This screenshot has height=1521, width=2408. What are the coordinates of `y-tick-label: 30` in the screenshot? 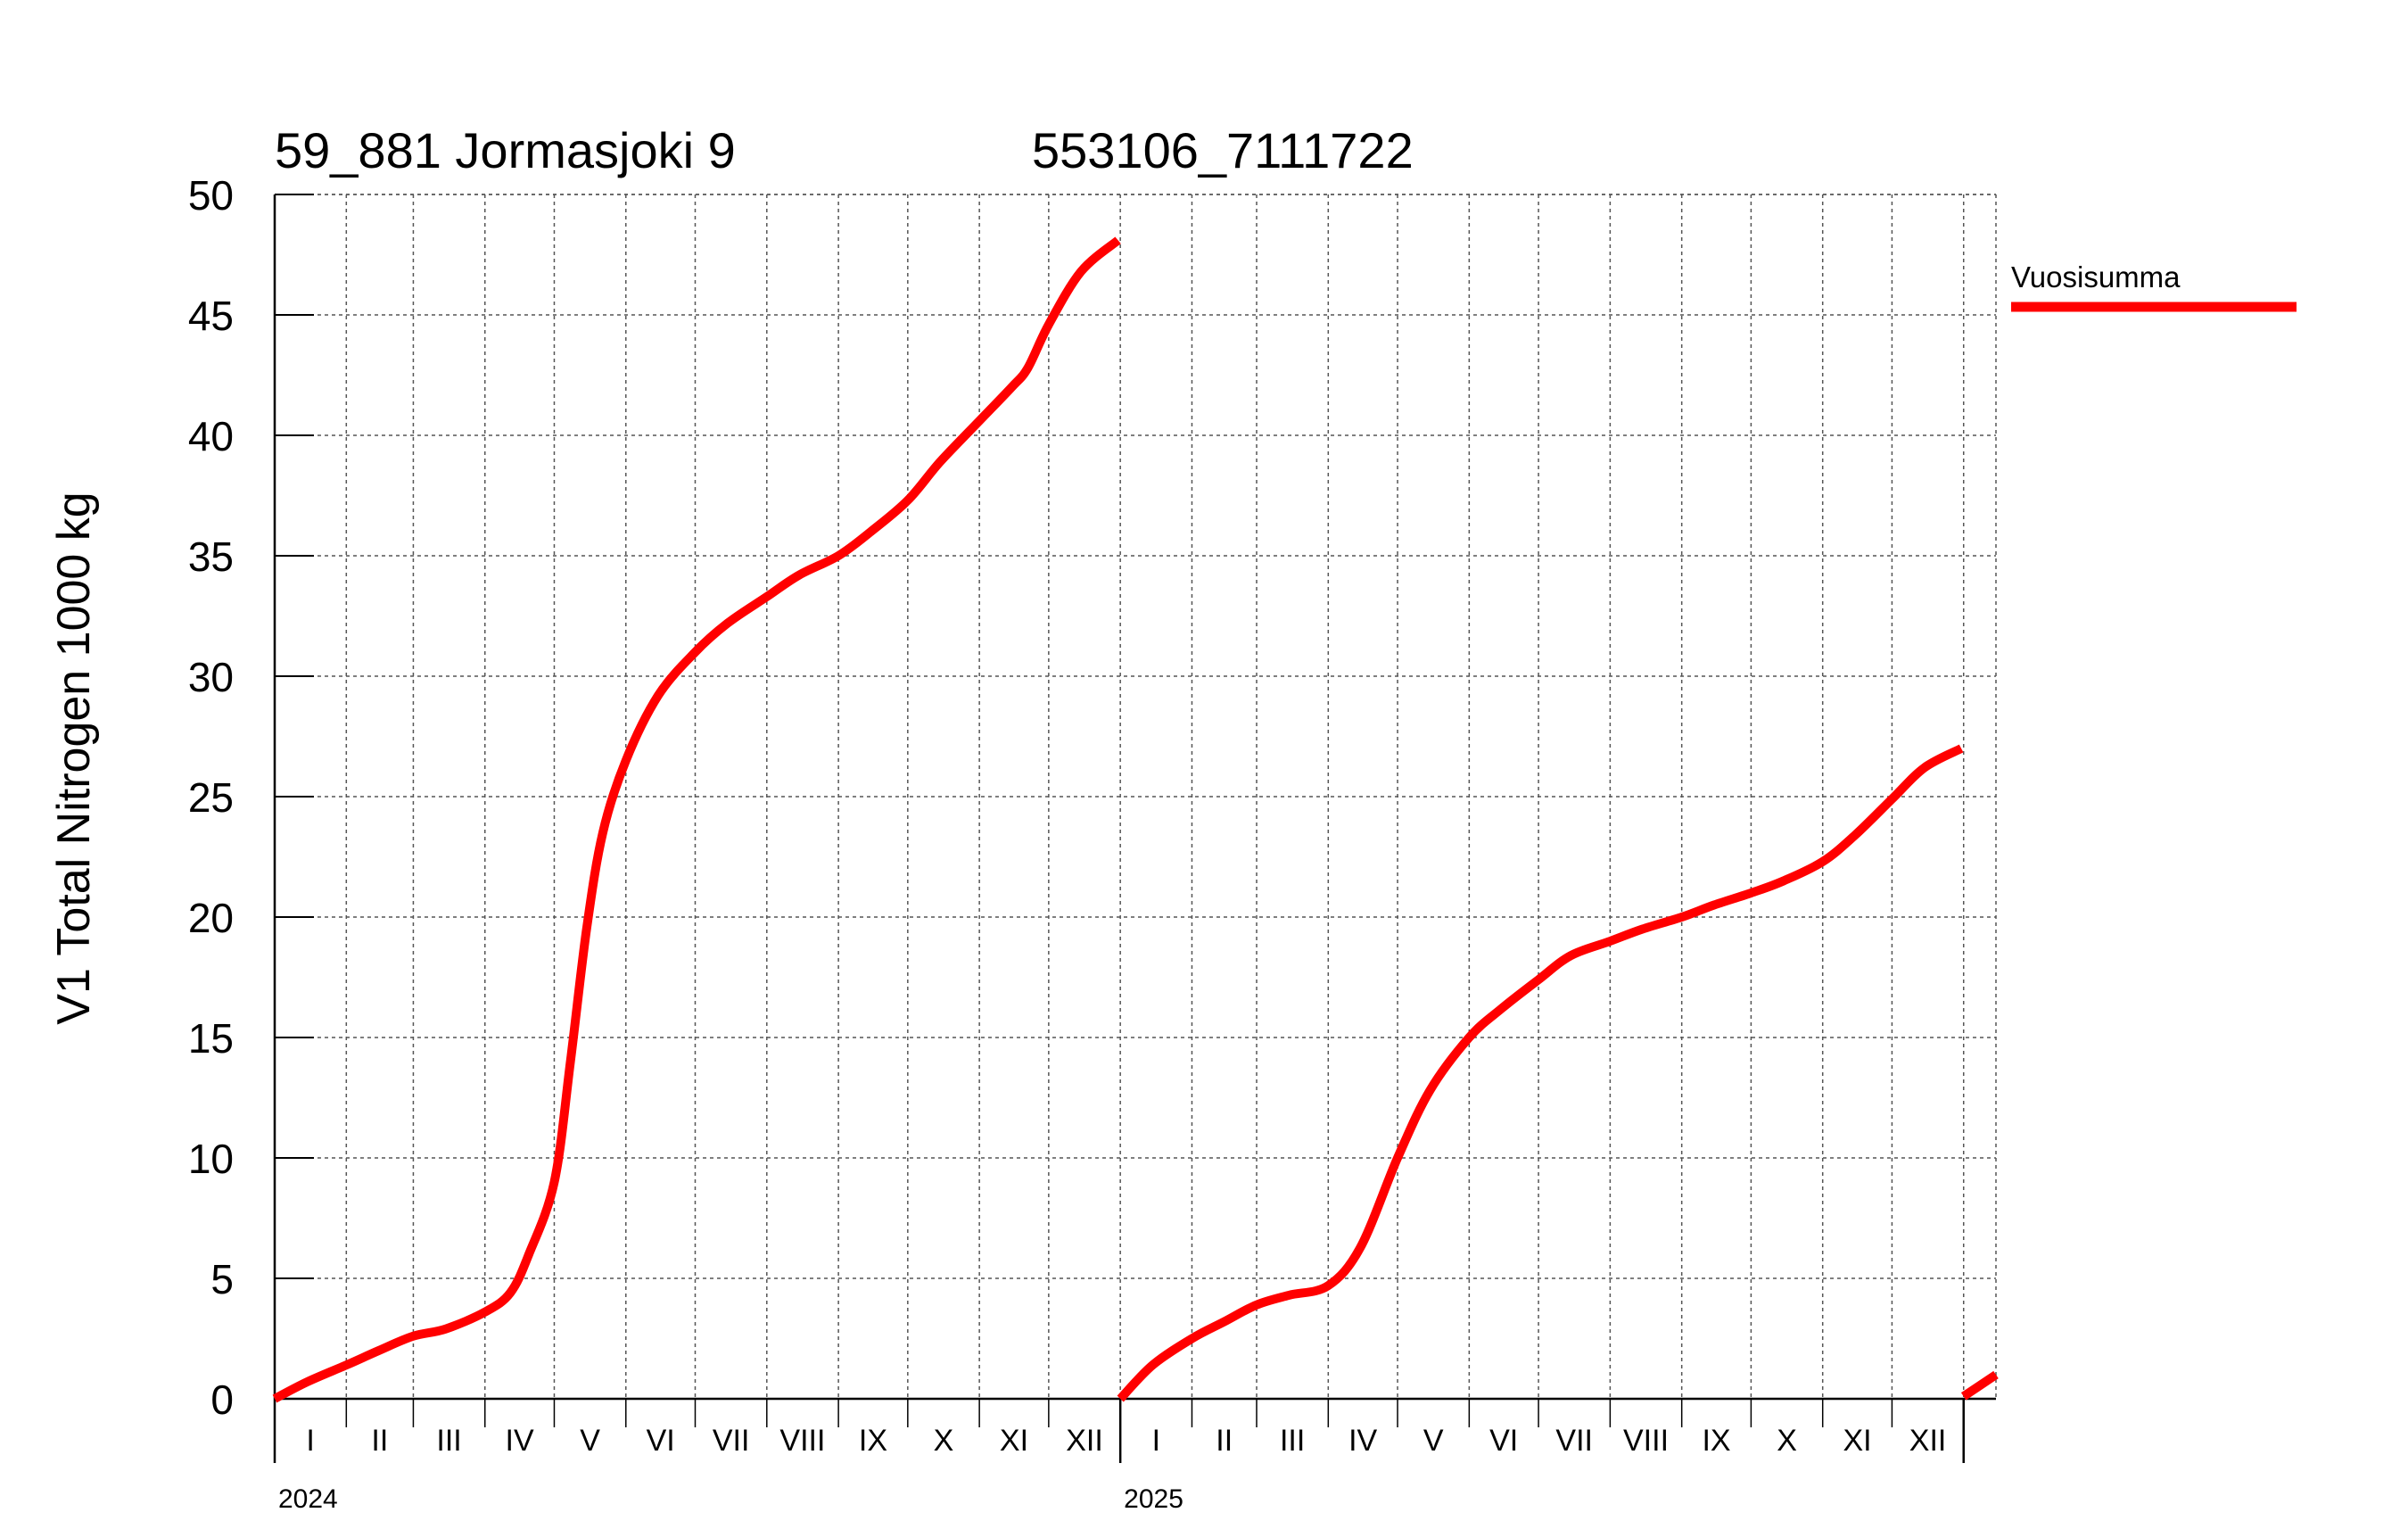 It's located at (211, 677).